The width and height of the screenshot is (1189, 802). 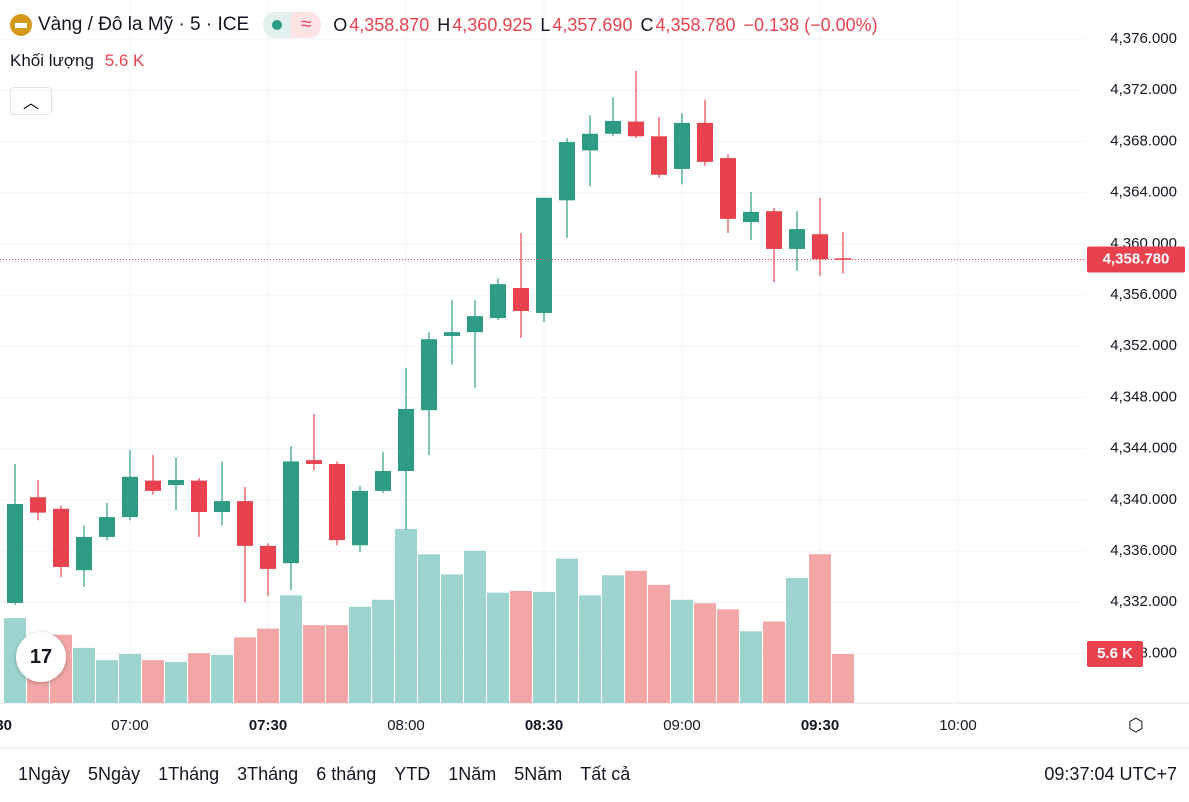 I want to click on y-tick-label: 4,356.000, so click(x=1143, y=294).